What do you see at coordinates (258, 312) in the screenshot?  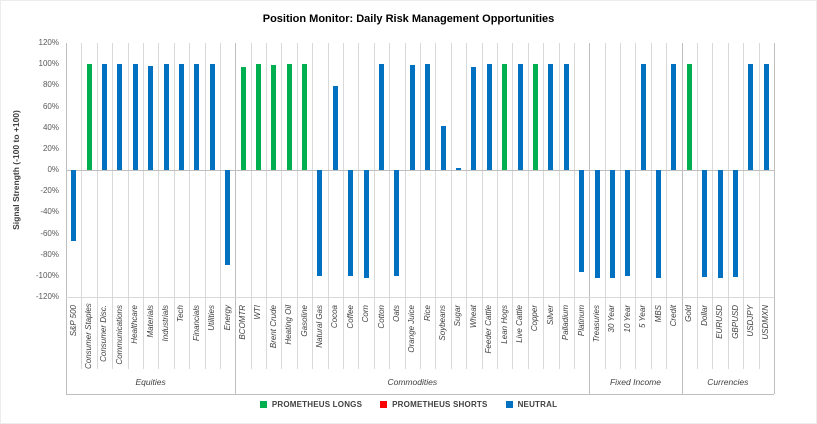 I see `category-label-wti: WTI` at bounding box center [258, 312].